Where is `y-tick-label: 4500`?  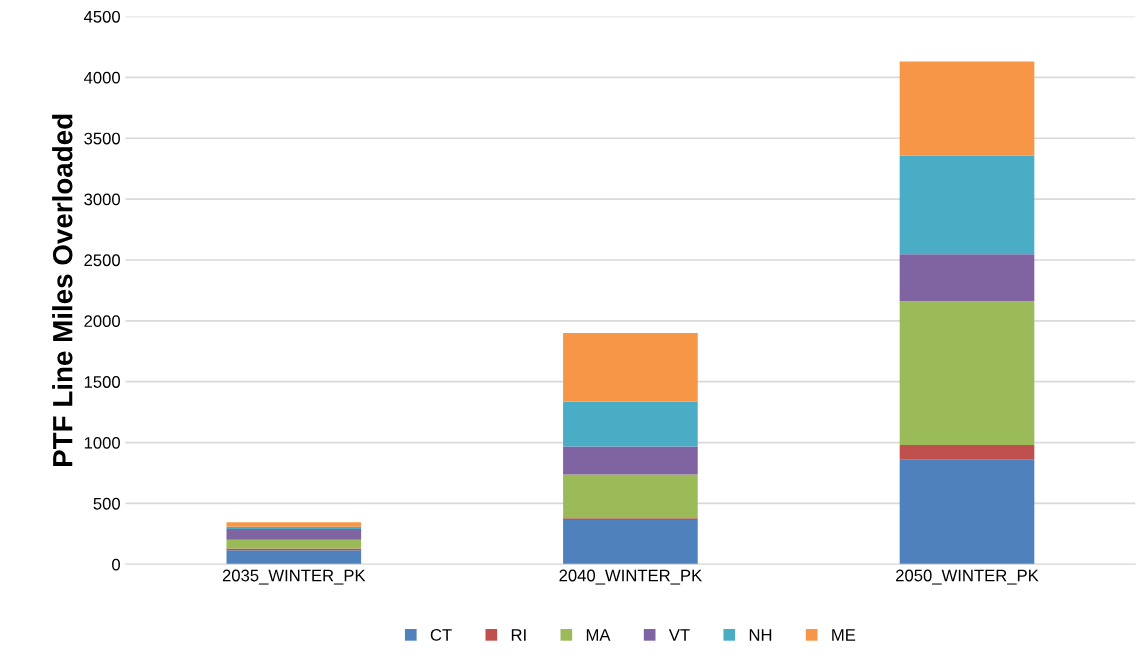
y-tick-label: 4500 is located at coordinates (101, 16).